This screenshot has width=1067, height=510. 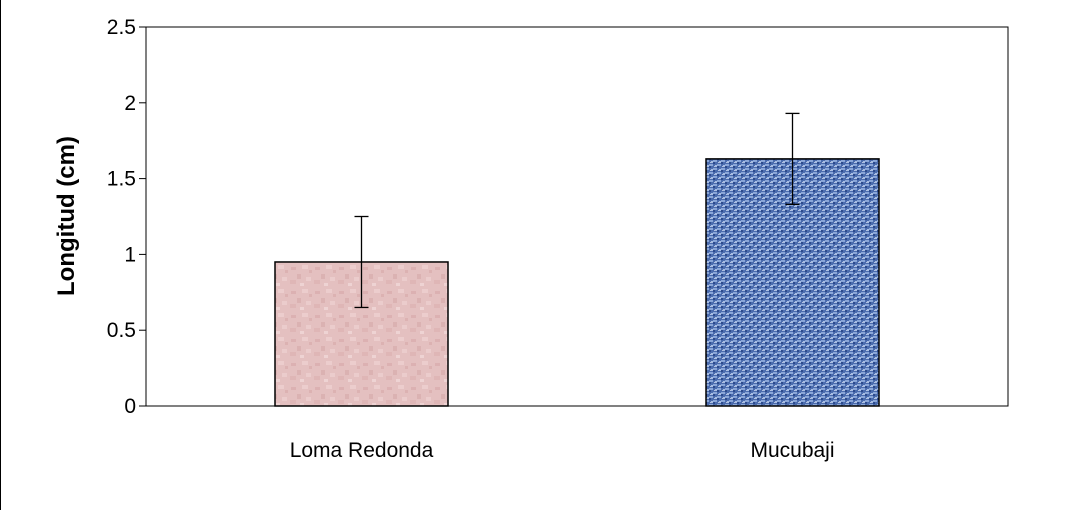 What do you see at coordinates (126, 217) in the screenshot?
I see `y-axis-ticks: 0 0.5 1 1.5 2 2.5` at bounding box center [126, 217].